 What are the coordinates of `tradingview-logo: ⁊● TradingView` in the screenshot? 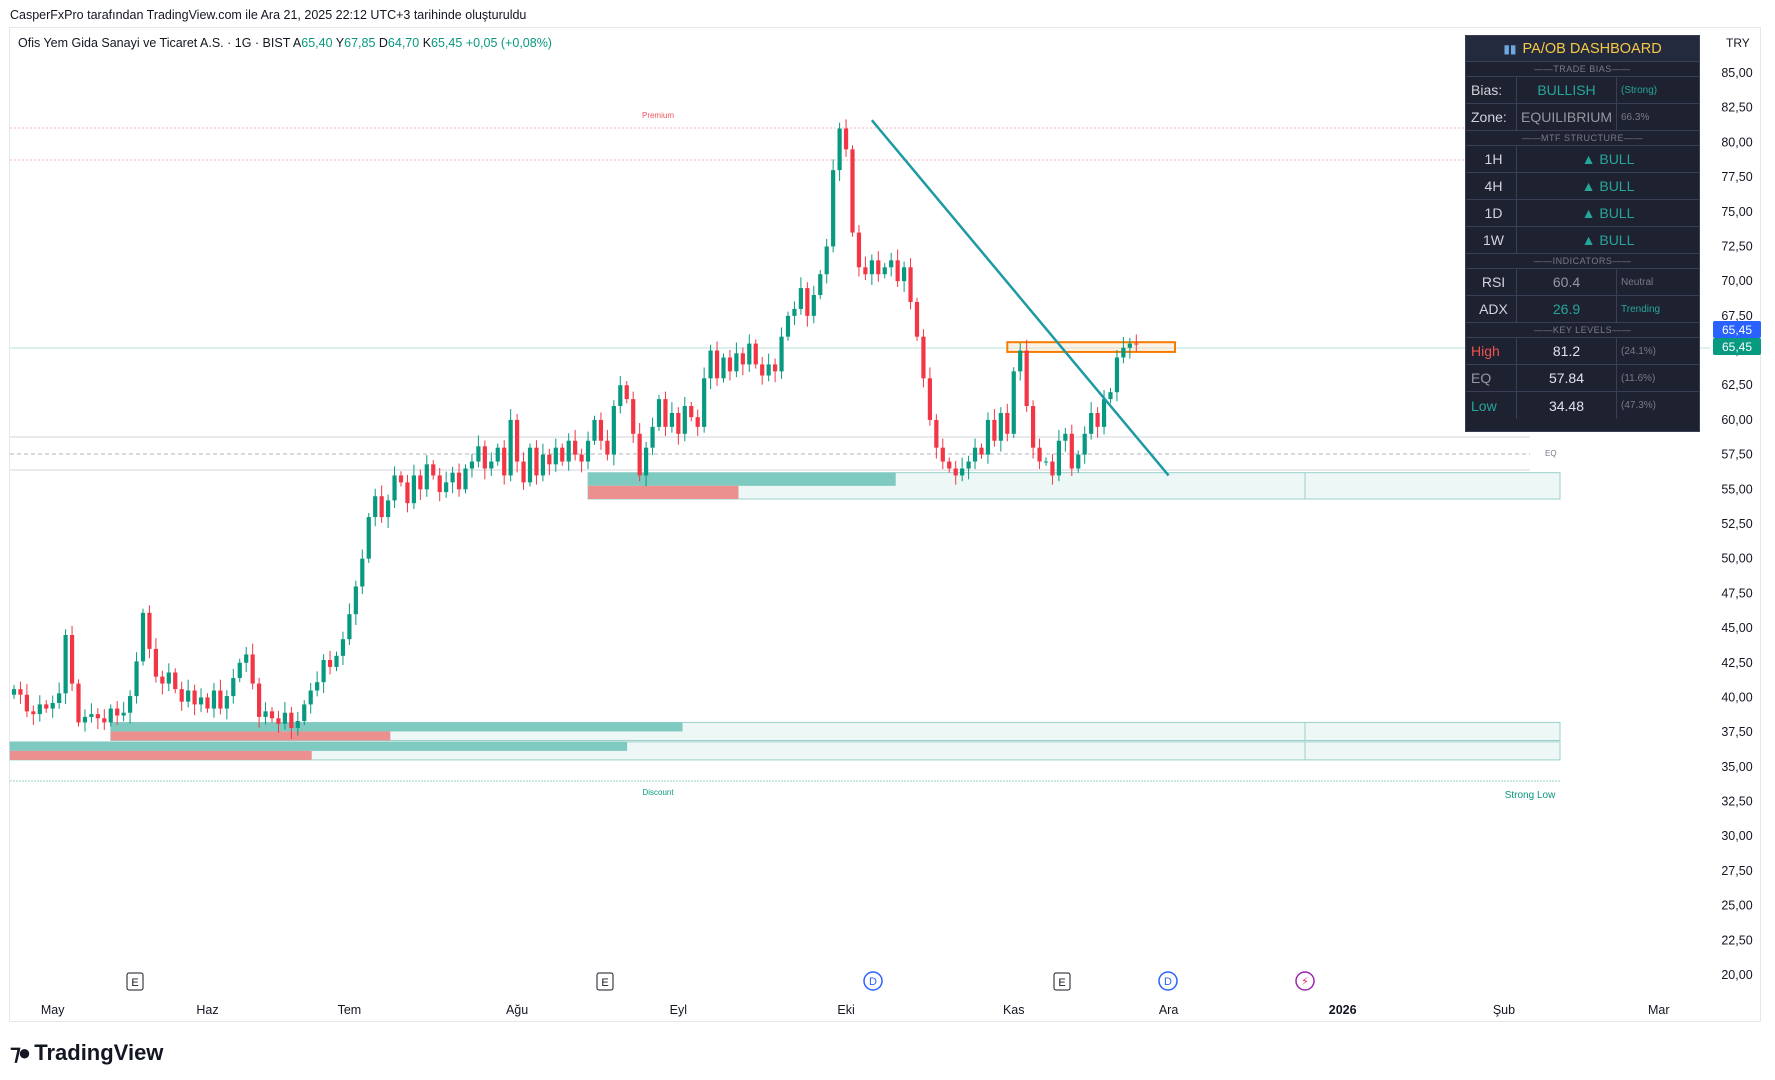 It's located at (86, 1053).